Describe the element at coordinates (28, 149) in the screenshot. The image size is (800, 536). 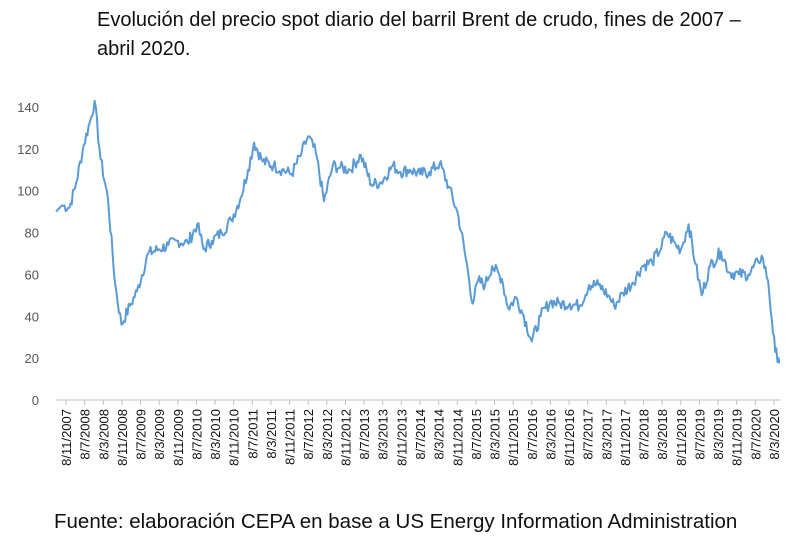
I see `y-tick-label: 120` at that location.